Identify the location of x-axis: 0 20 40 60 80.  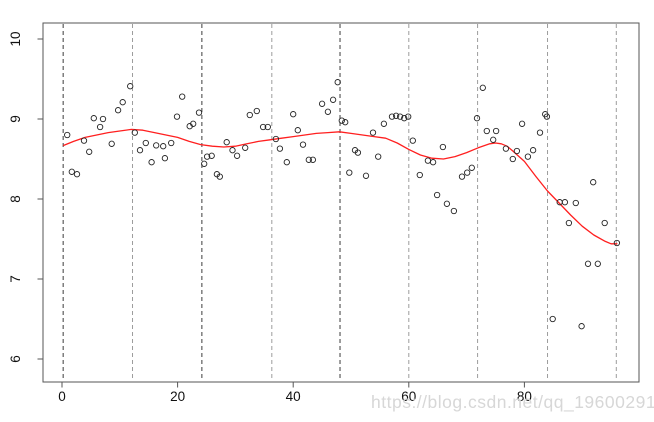
(295, 393).